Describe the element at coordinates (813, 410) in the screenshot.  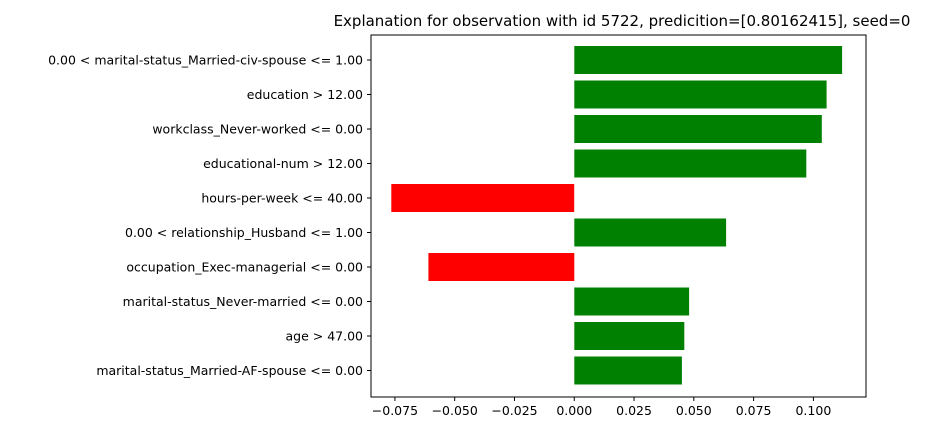
I see `x-tick-label: 0.100` at that location.